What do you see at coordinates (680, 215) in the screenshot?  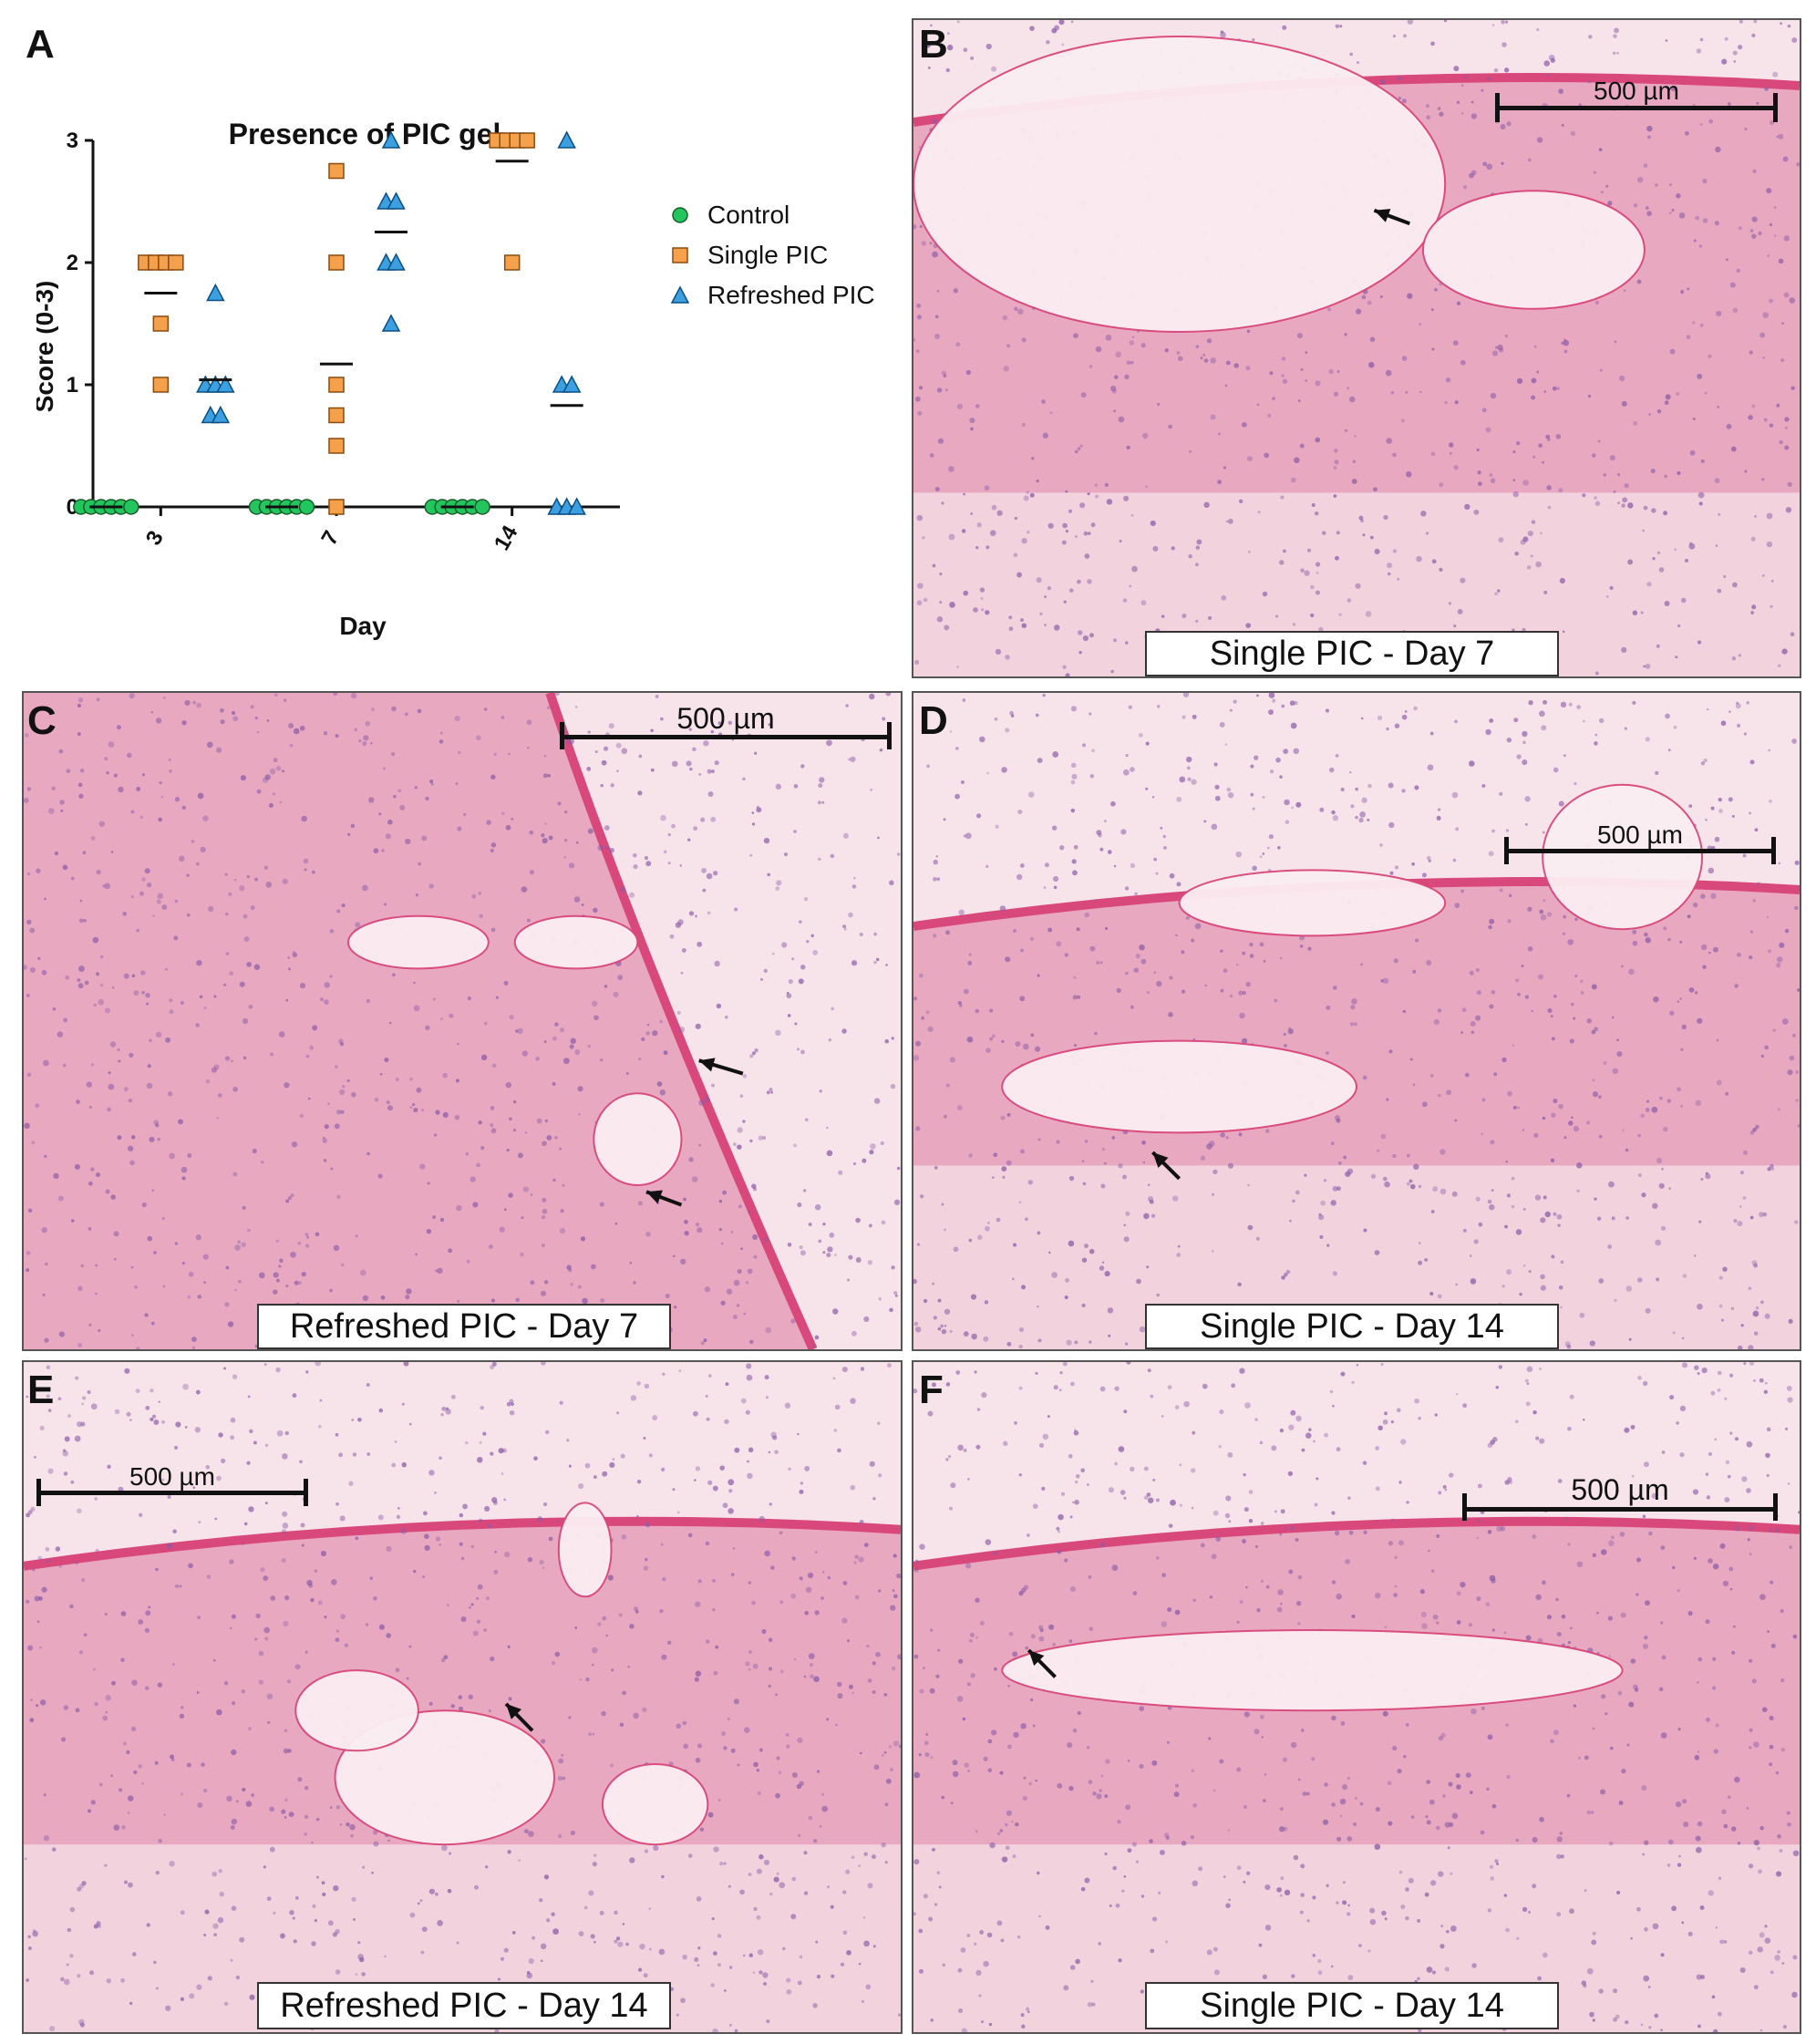 I see `legend-marker-control` at bounding box center [680, 215].